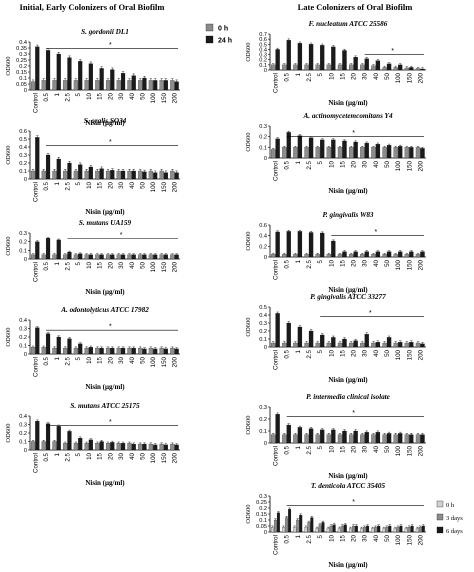  Describe the element at coordinates (355, 7) in the screenshot. I see `right-column-heading: Late Colonizers of Oral Biofilm` at that location.